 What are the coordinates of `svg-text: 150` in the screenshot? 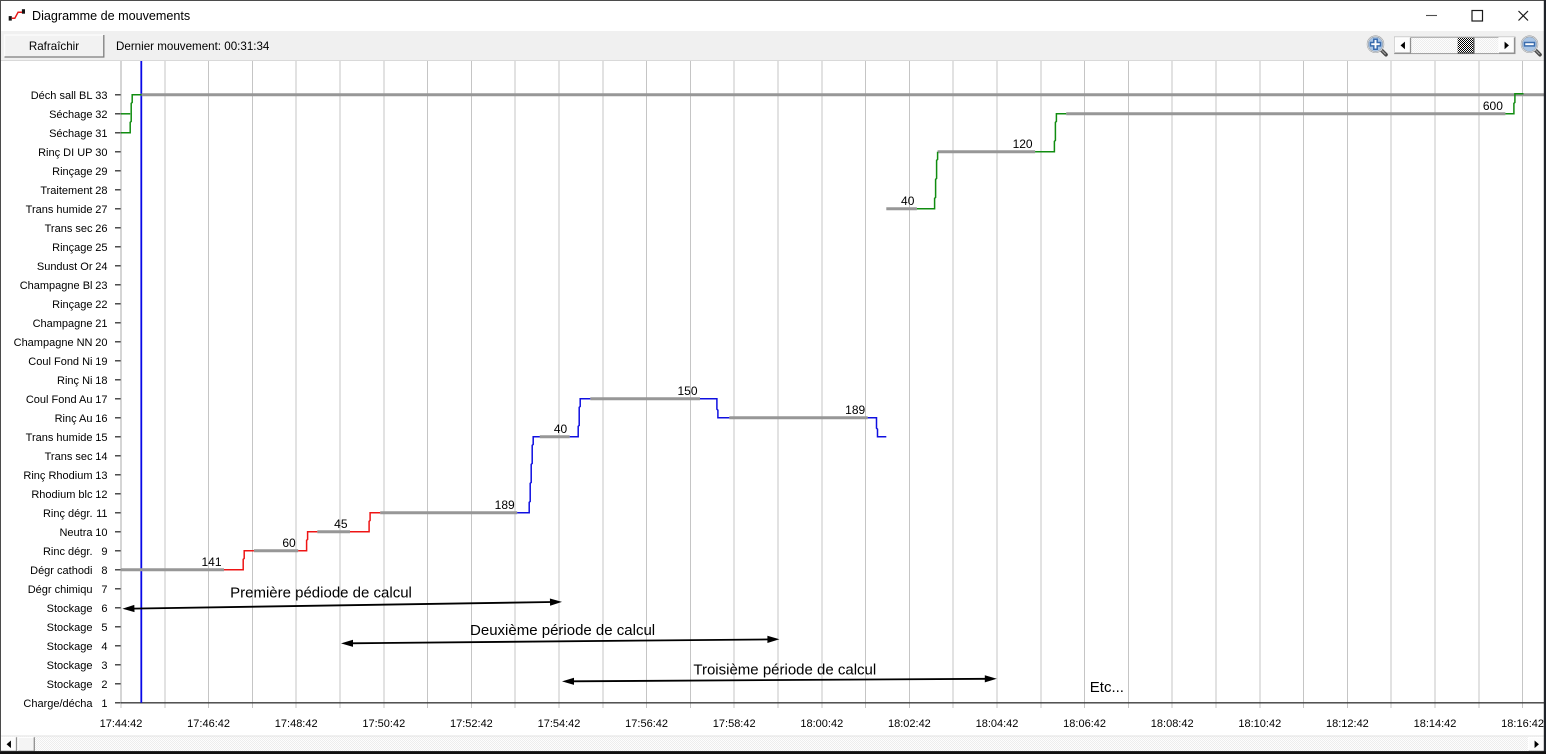 It's located at (687, 391).